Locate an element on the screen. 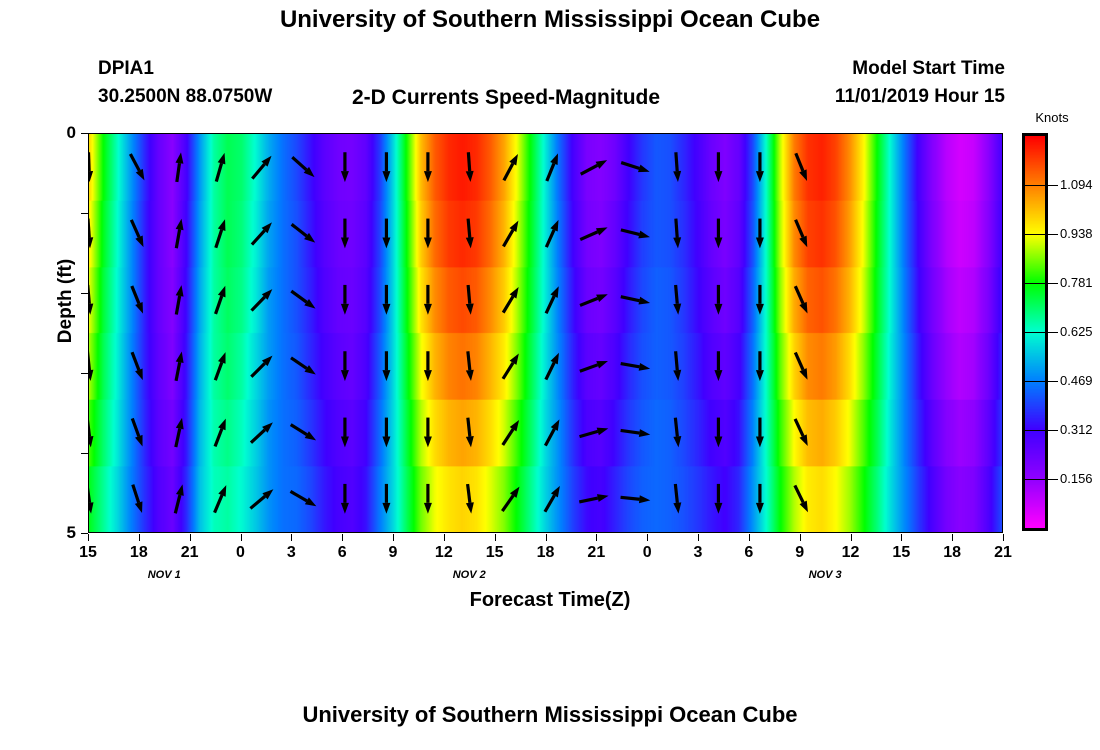 This screenshot has height=750, width=1100. colorbar-tick-label: 0.781 is located at coordinates (1076, 282).